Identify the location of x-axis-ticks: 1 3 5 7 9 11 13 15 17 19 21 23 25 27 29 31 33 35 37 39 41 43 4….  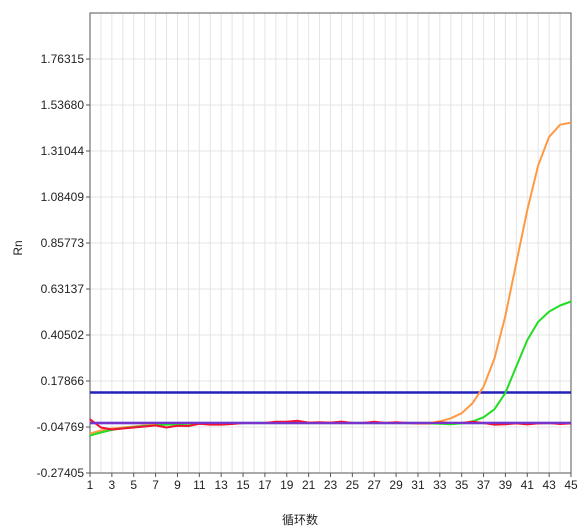
(332, 482).